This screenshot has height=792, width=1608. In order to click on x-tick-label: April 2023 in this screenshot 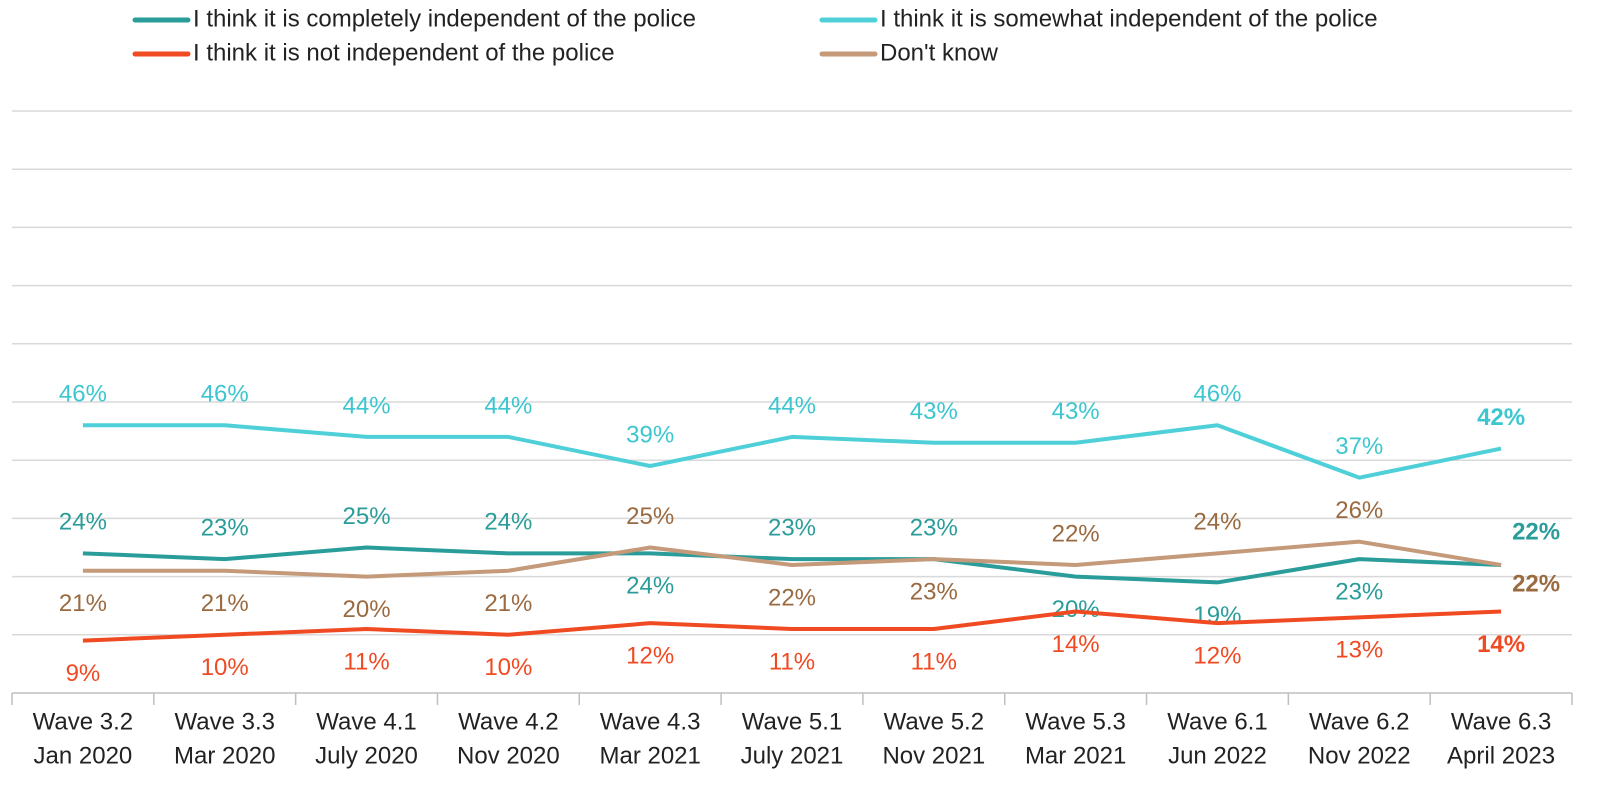, I will do `click(1501, 755)`.